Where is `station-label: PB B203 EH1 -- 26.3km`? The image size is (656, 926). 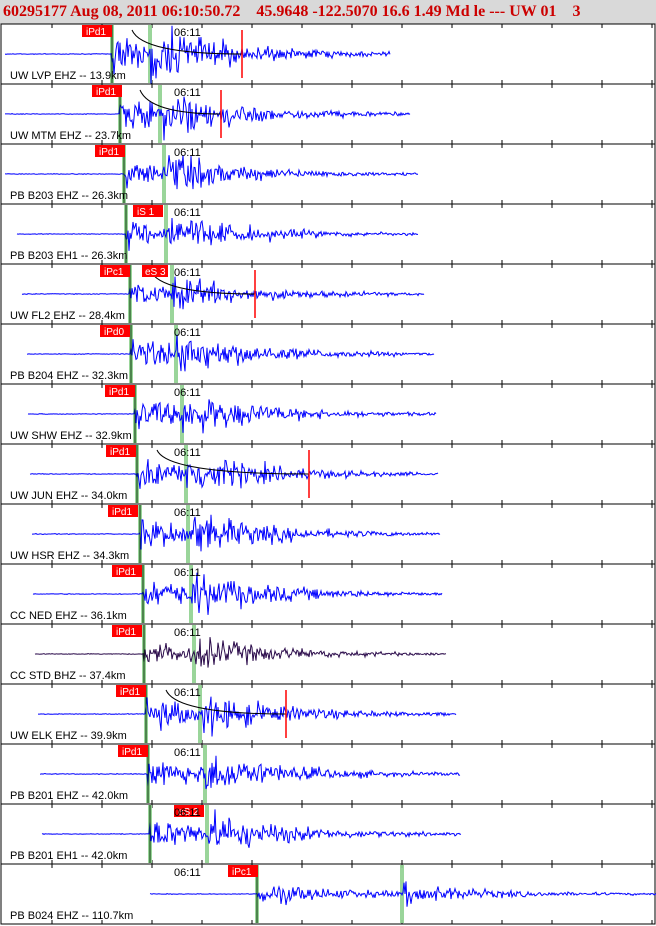 station-label: PB B203 EH1 -- 26.3km is located at coordinates (68, 256).